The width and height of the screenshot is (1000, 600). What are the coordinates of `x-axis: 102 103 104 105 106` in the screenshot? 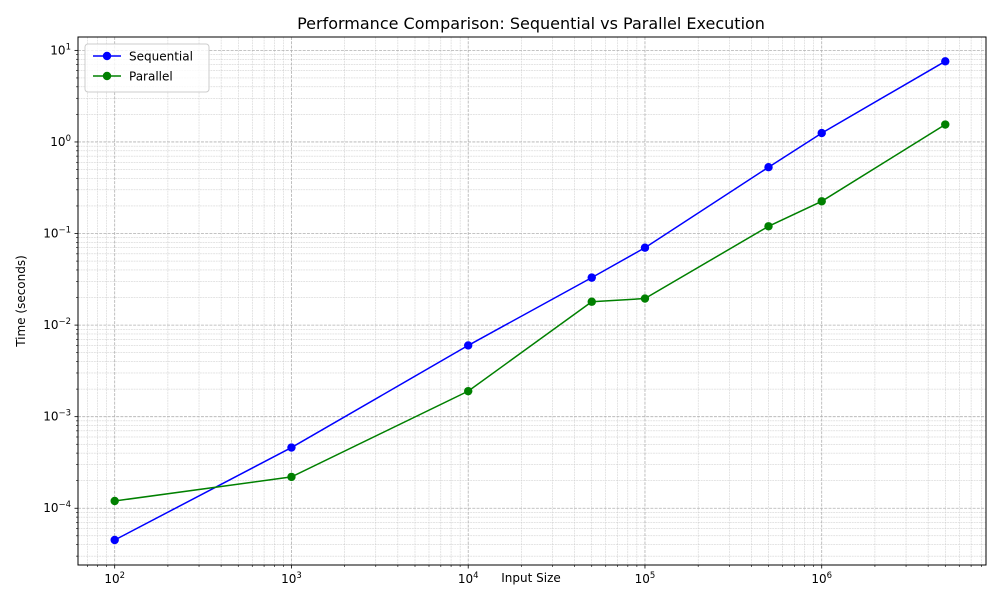 It's located at (534, 575).